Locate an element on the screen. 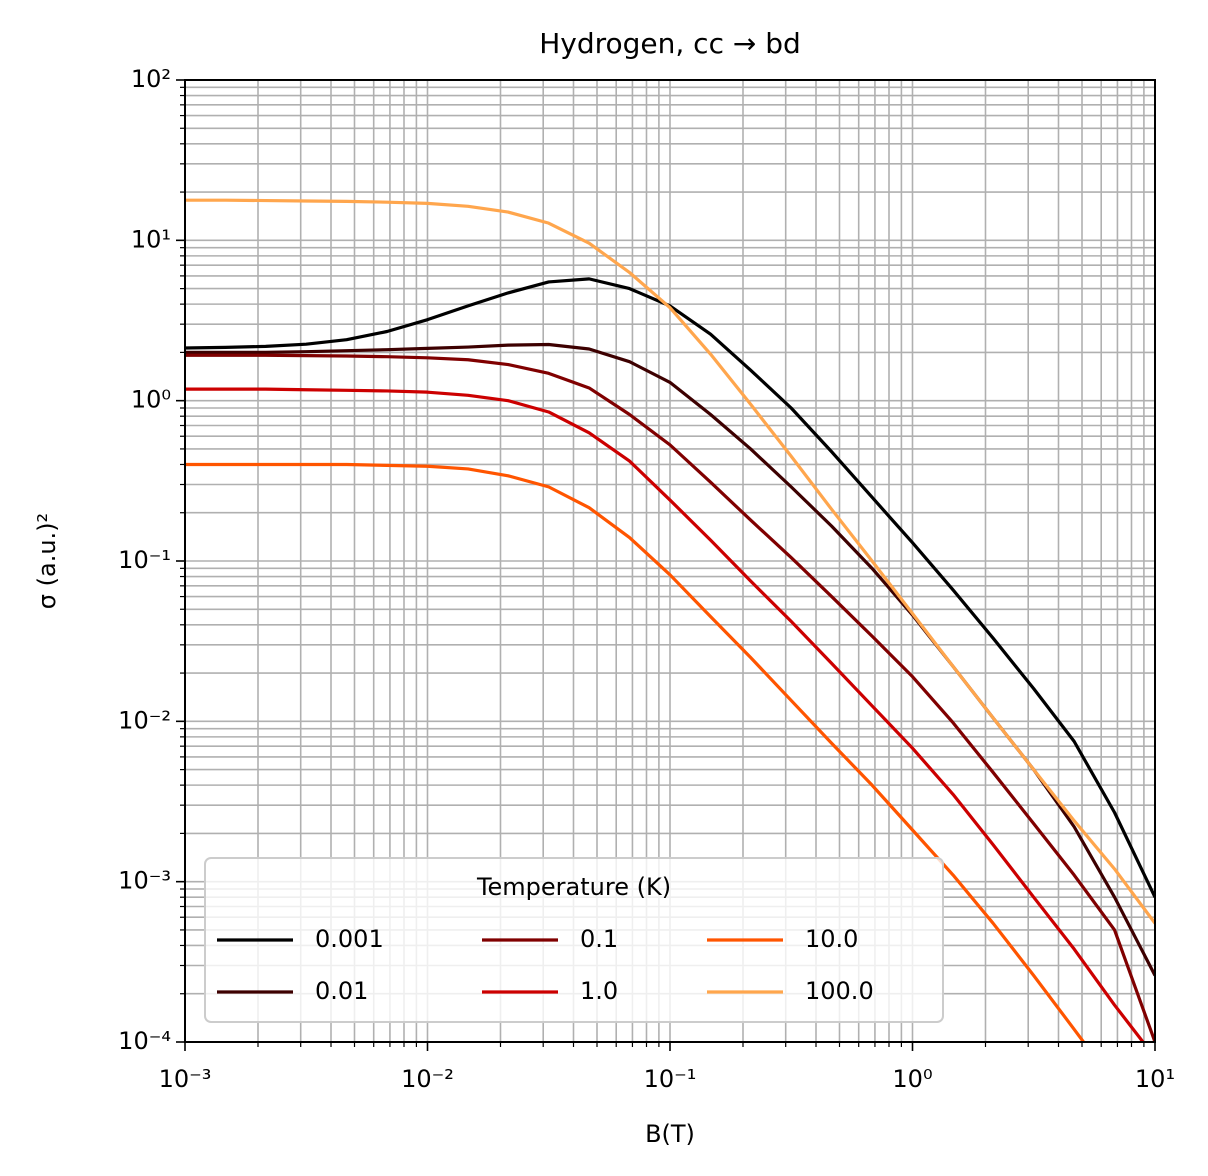  y-tick-label: 10⁻¹ is located at coordinates (144, 560).